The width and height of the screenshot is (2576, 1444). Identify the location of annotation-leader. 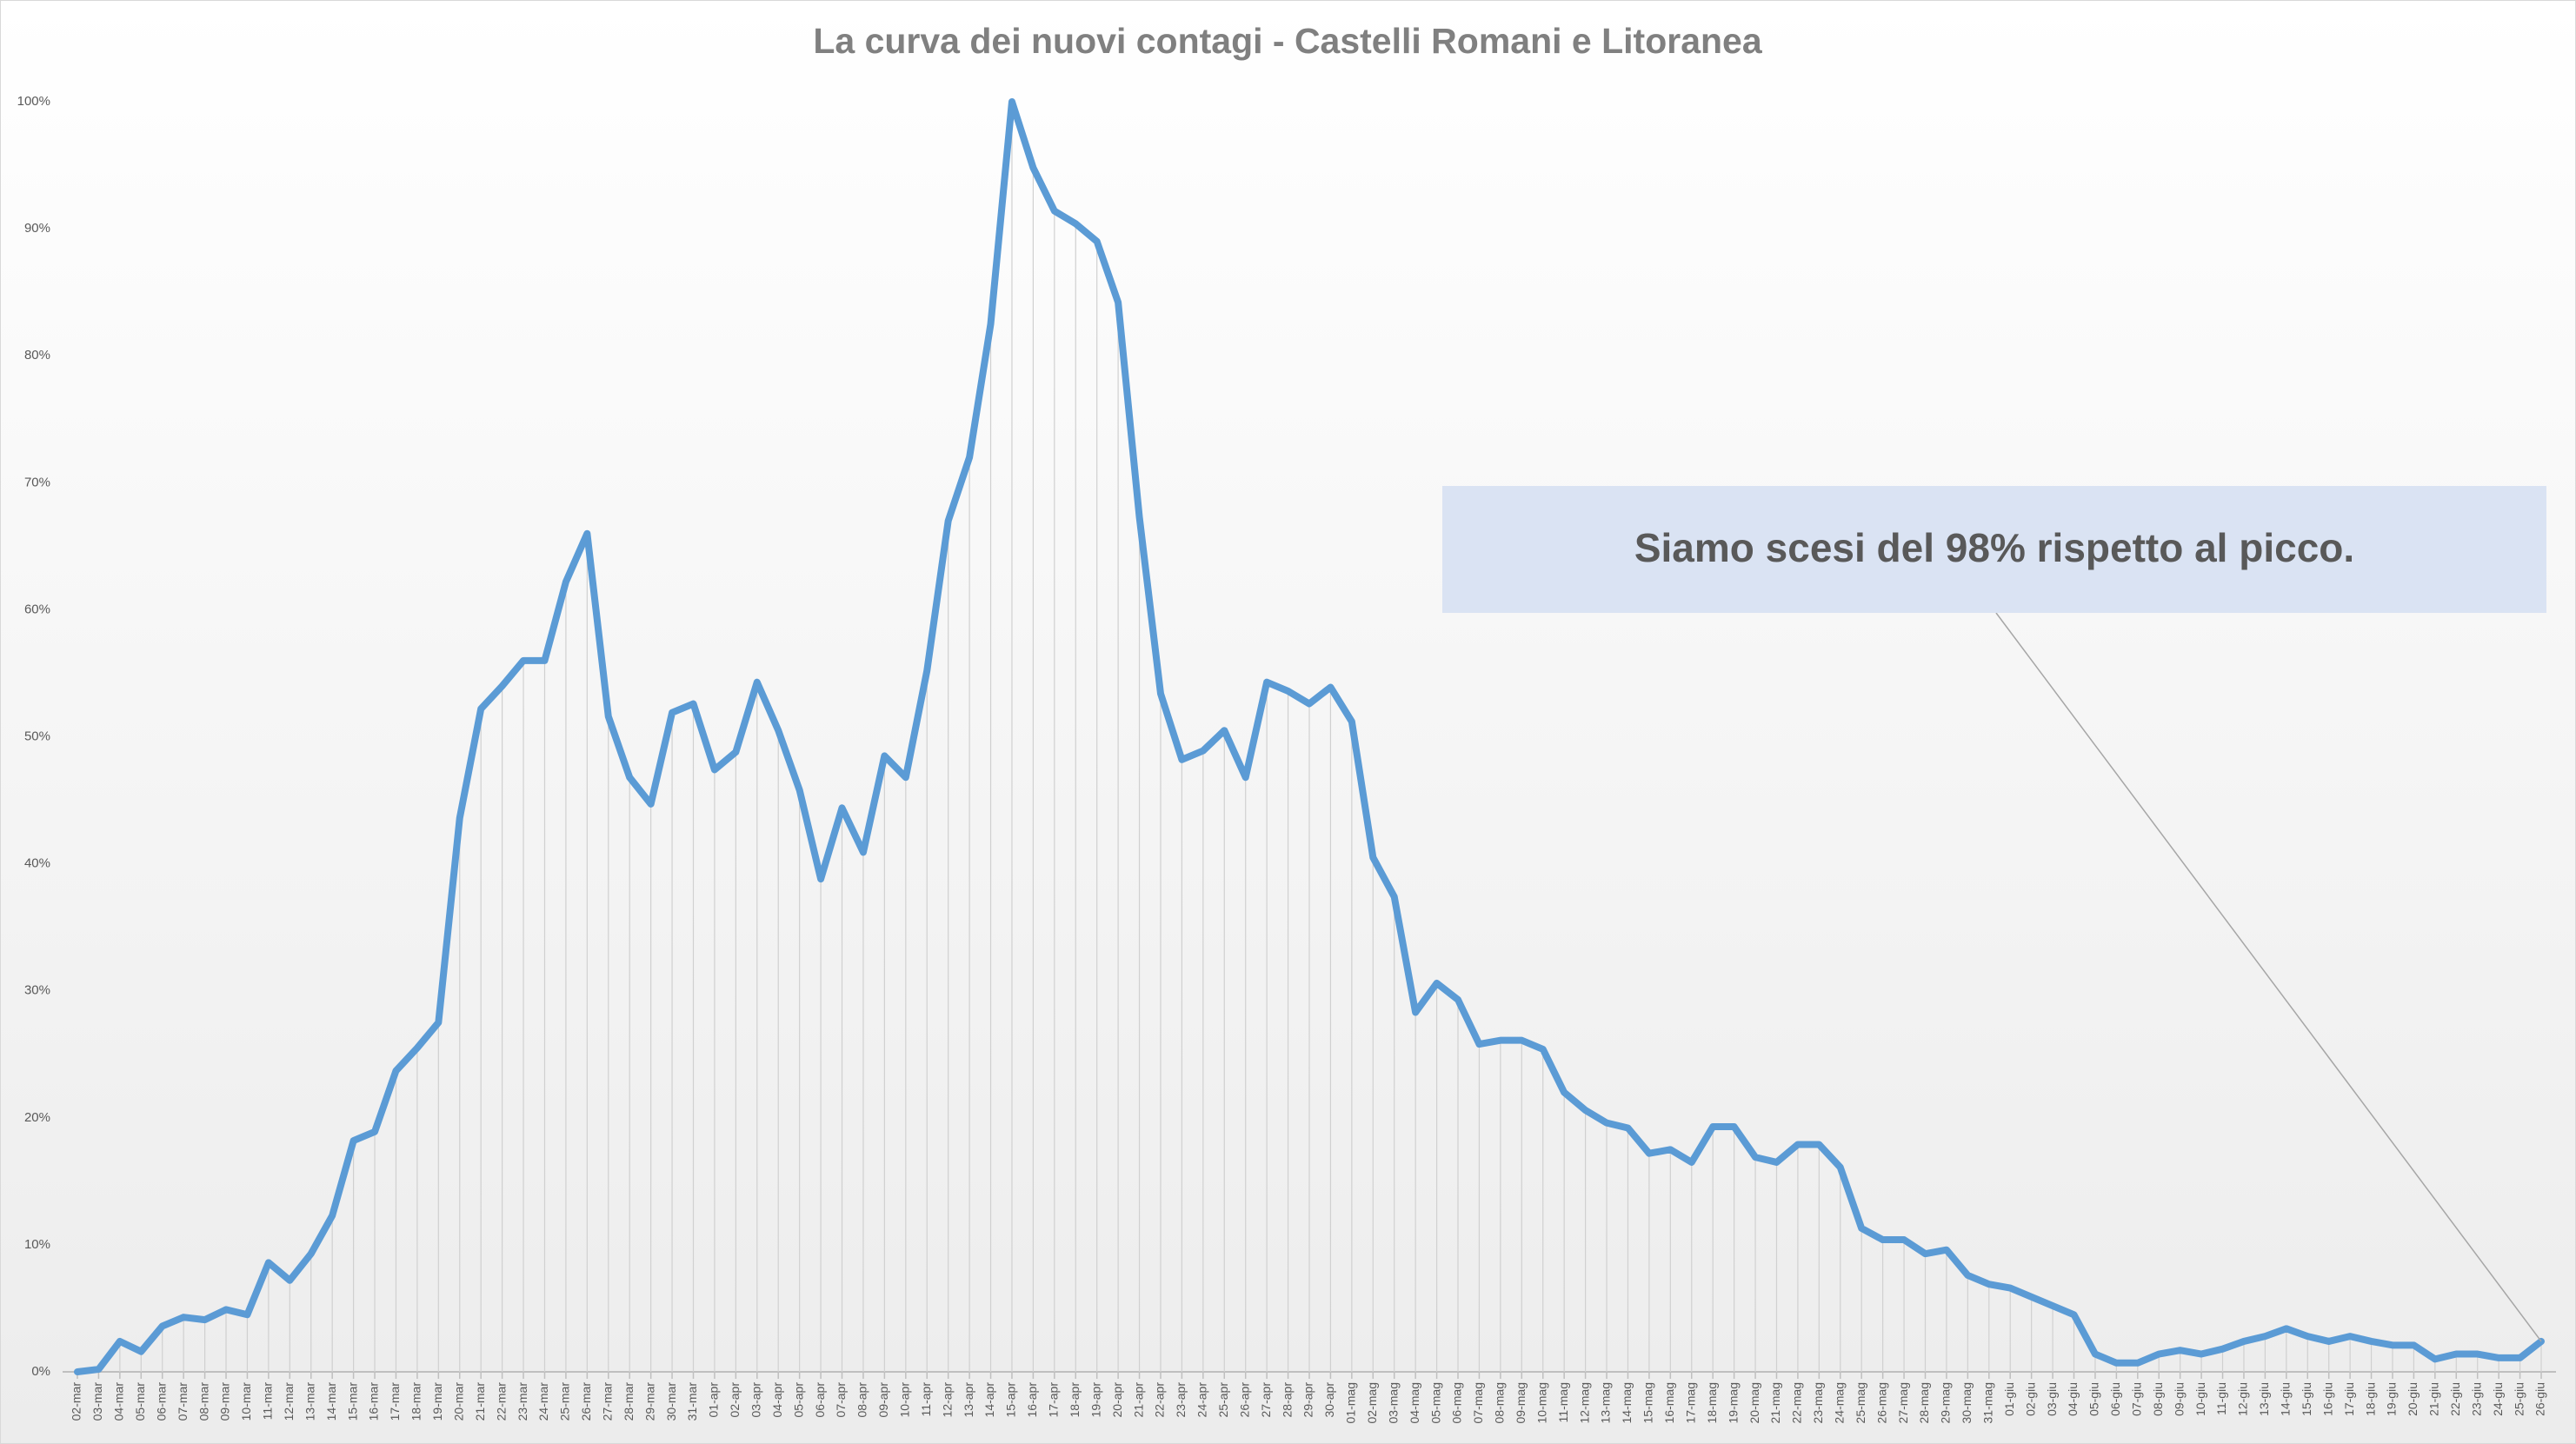
(2268, 977).